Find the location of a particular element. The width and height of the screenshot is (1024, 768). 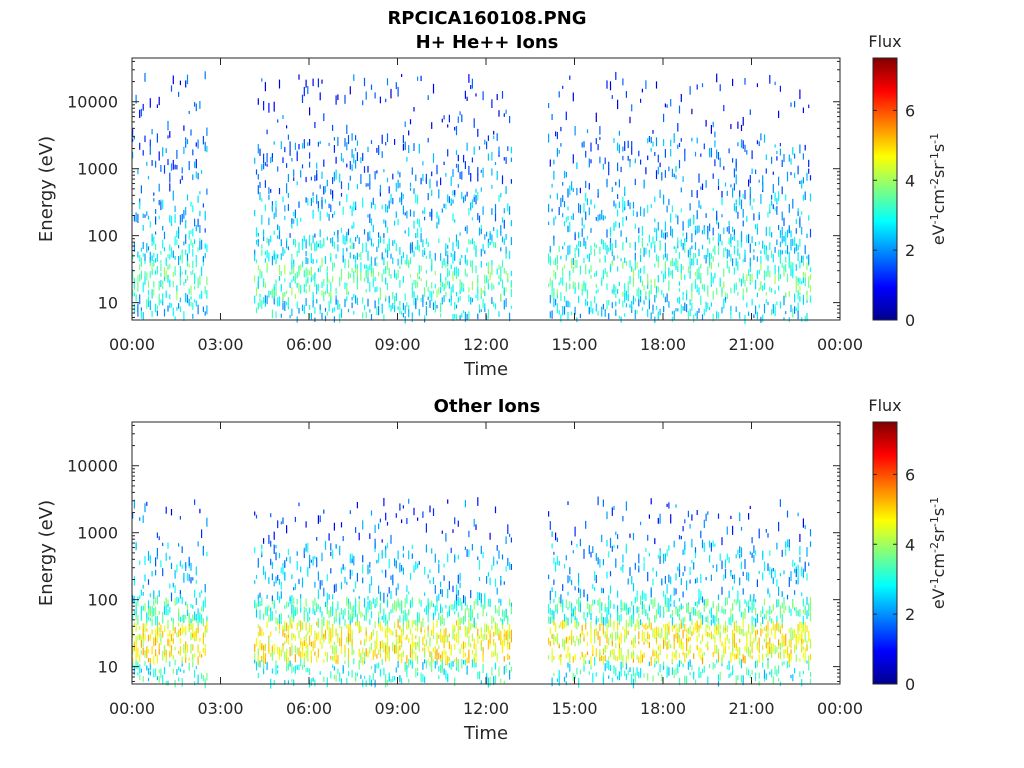

x-tick-label: 21:00 is located at coordinates (751, 344).